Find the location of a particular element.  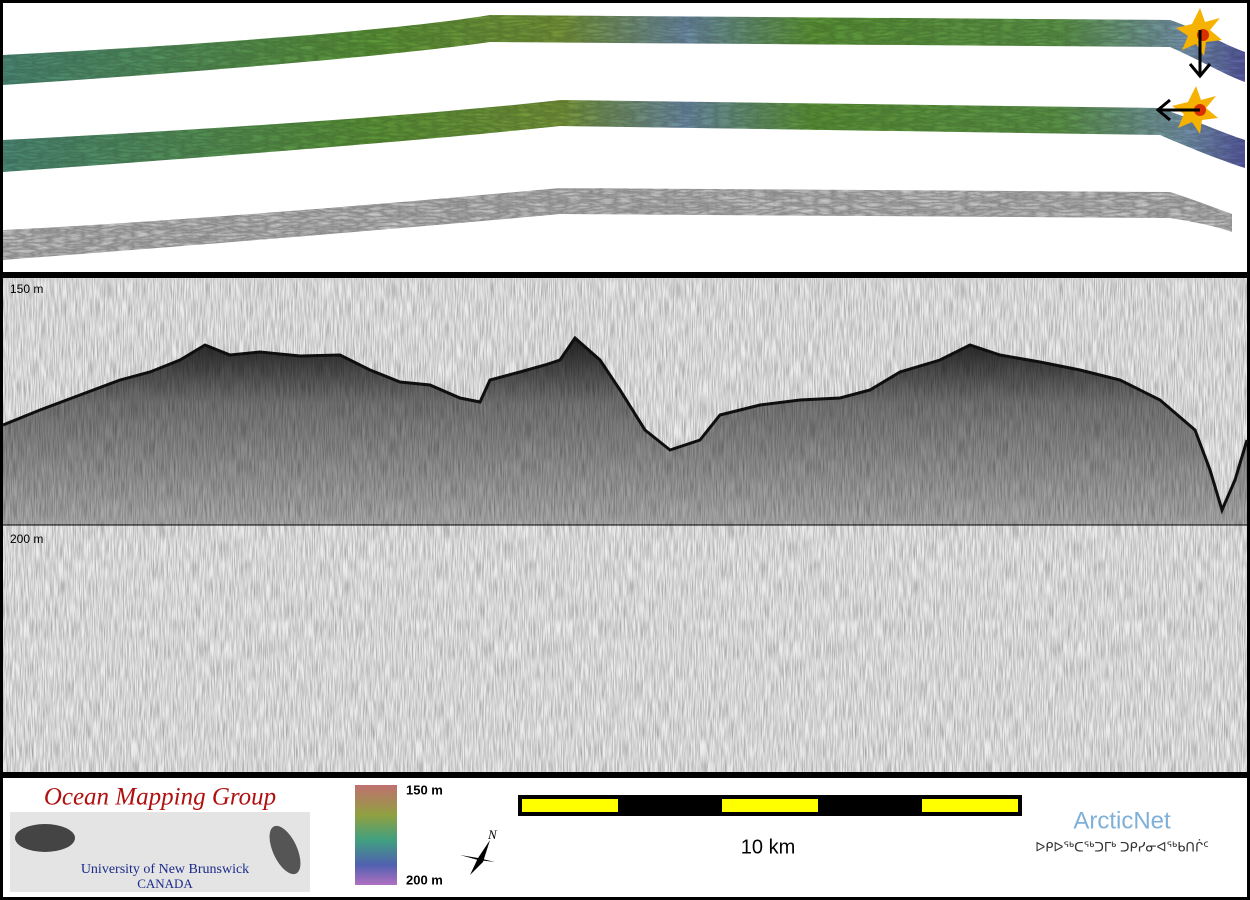

north-label: N is located at coordinates (492, 834).